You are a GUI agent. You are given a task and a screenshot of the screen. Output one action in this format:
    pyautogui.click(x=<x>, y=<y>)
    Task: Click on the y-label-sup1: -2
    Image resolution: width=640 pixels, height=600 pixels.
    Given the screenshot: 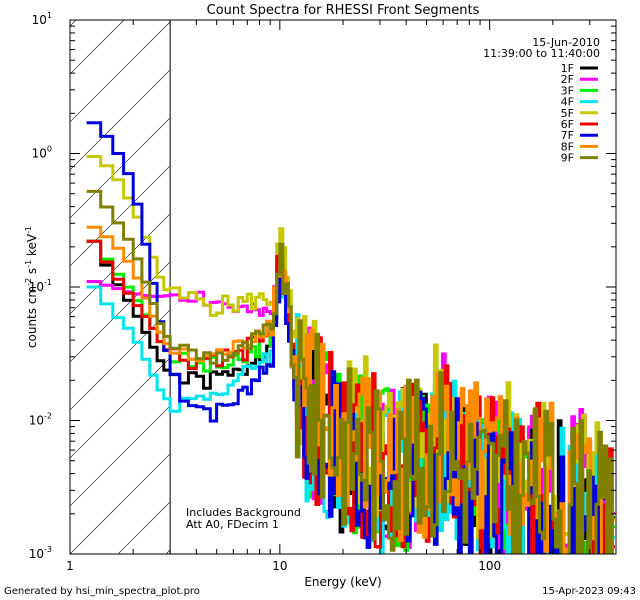 What is the action you would take?
    pyautogui.click(x=28, y=282)
    